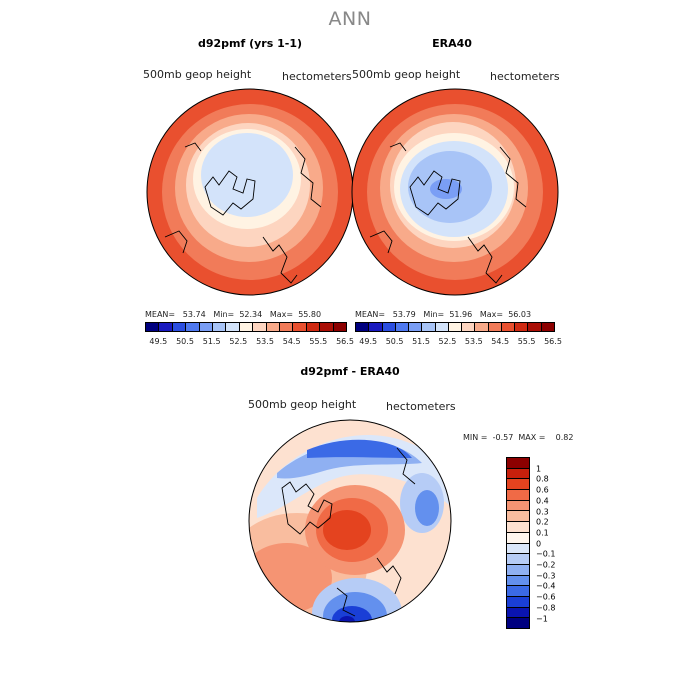 This screenshot has width=700, height=700. I want to click on field-label-model: 500mb geop height, so click(197, 74).